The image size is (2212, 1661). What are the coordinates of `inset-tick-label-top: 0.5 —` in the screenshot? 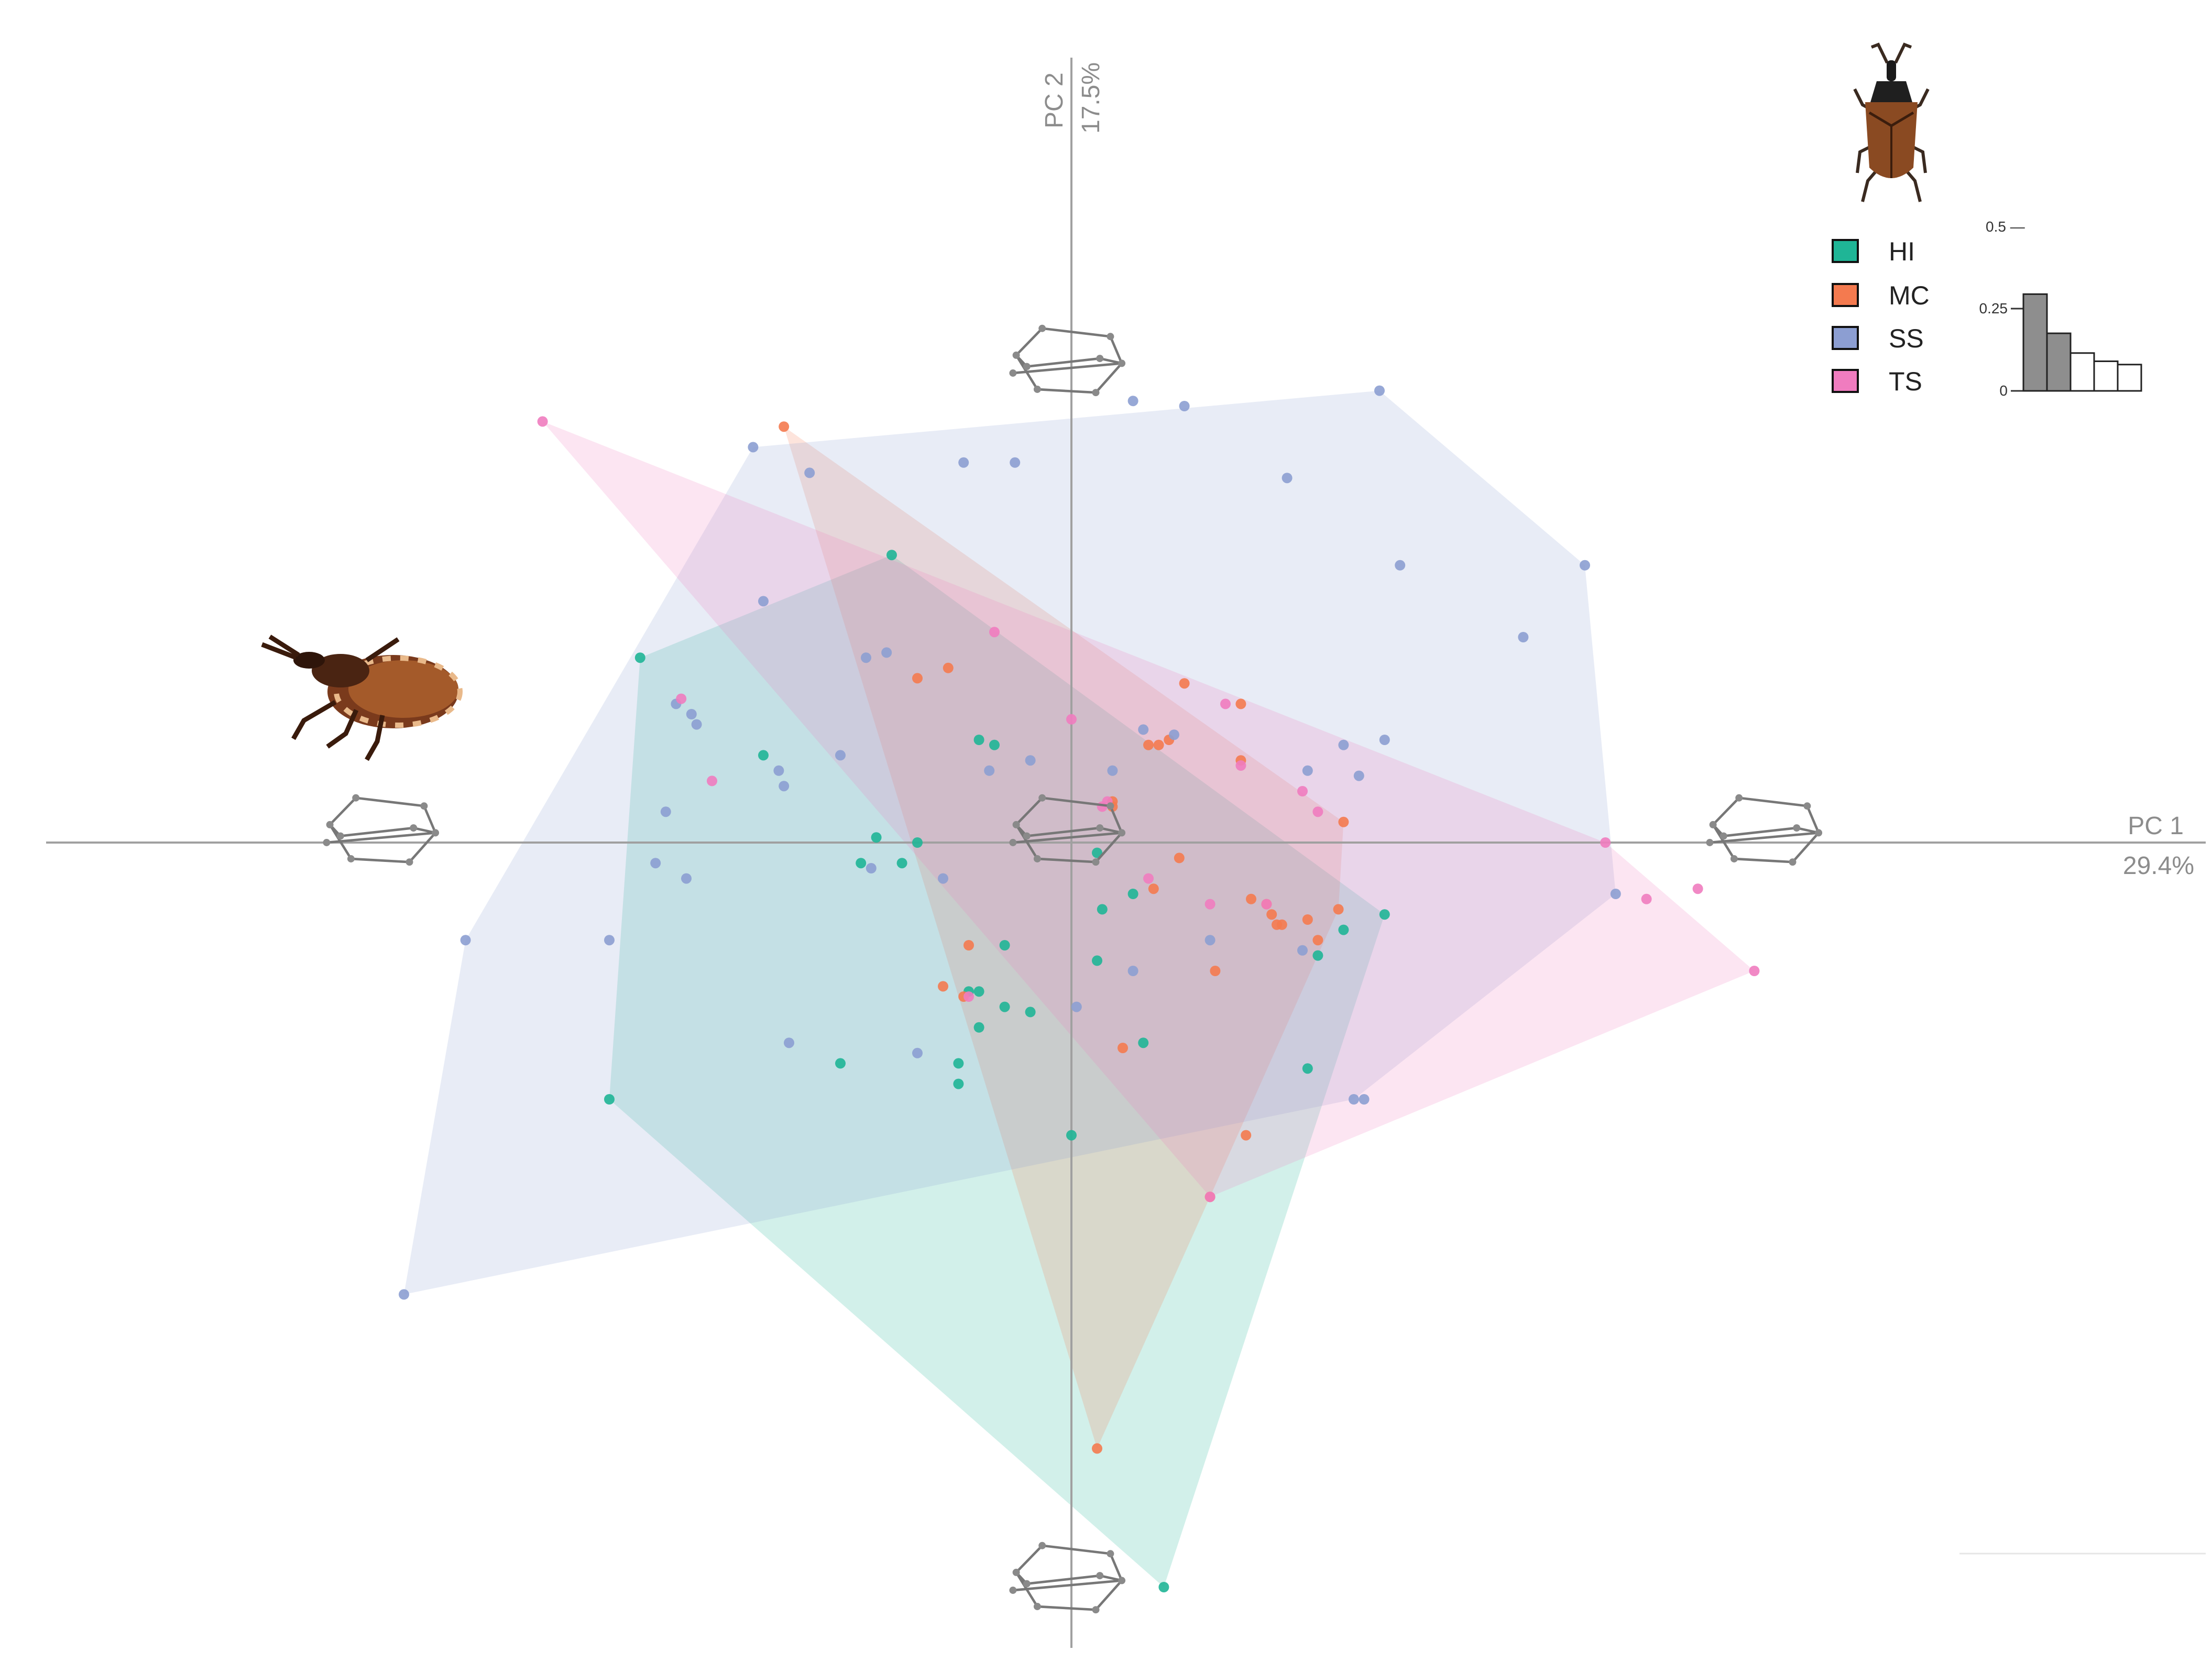 It's located at (2006, 226).